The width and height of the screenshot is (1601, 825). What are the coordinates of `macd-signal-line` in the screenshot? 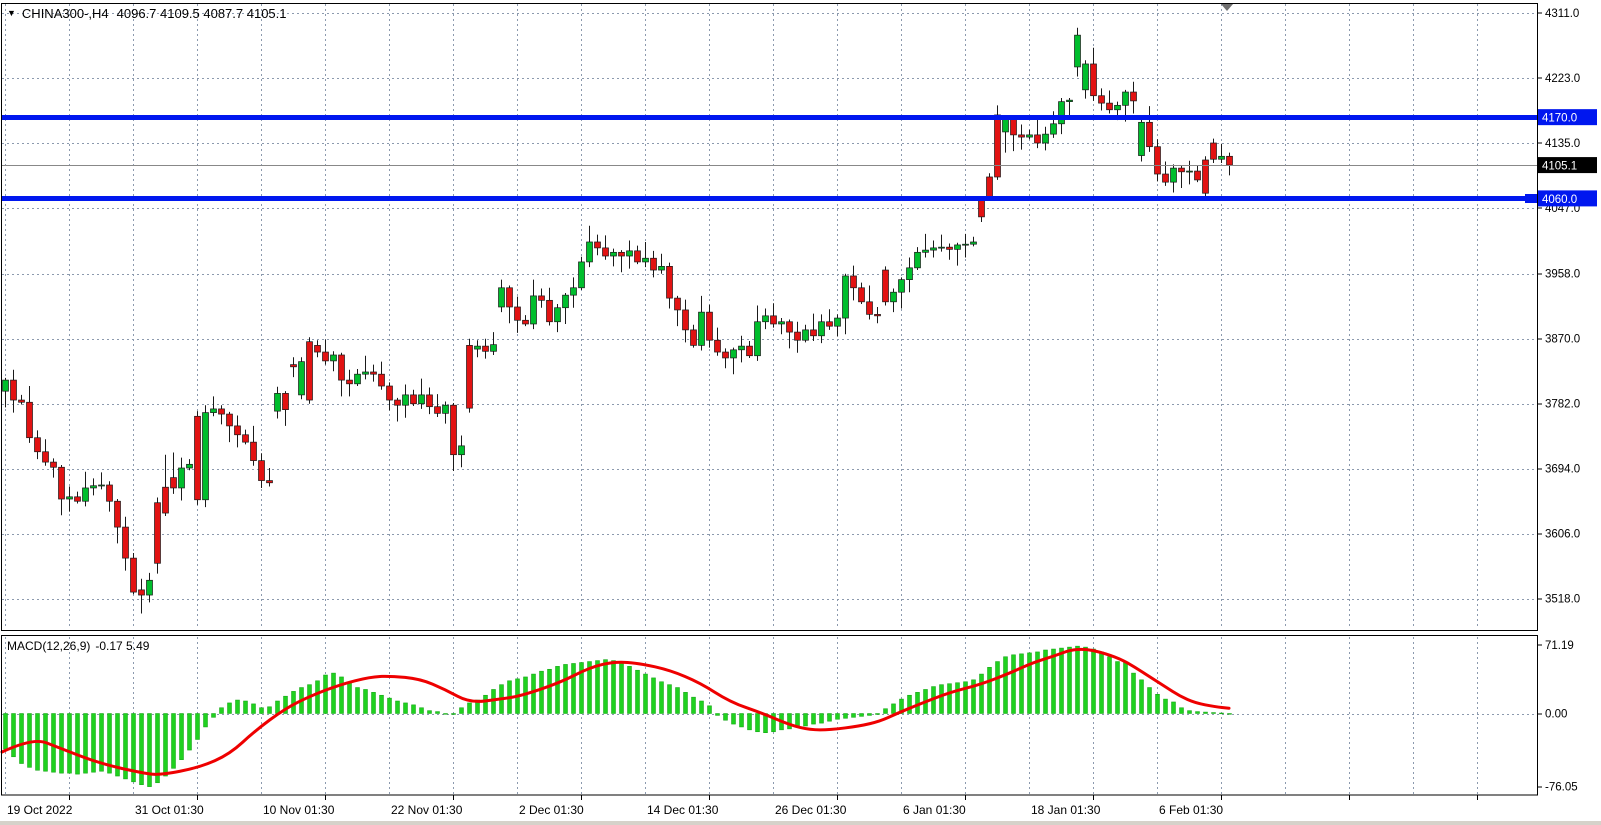 It's located at (615, 711).